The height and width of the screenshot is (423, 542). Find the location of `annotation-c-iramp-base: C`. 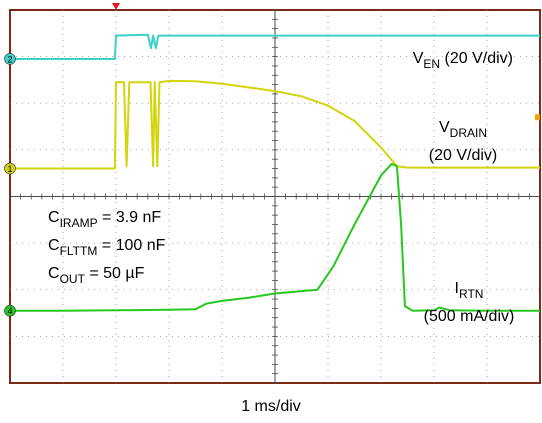

annotation-c-iramp-base: C is located at coordinates (54, 217).